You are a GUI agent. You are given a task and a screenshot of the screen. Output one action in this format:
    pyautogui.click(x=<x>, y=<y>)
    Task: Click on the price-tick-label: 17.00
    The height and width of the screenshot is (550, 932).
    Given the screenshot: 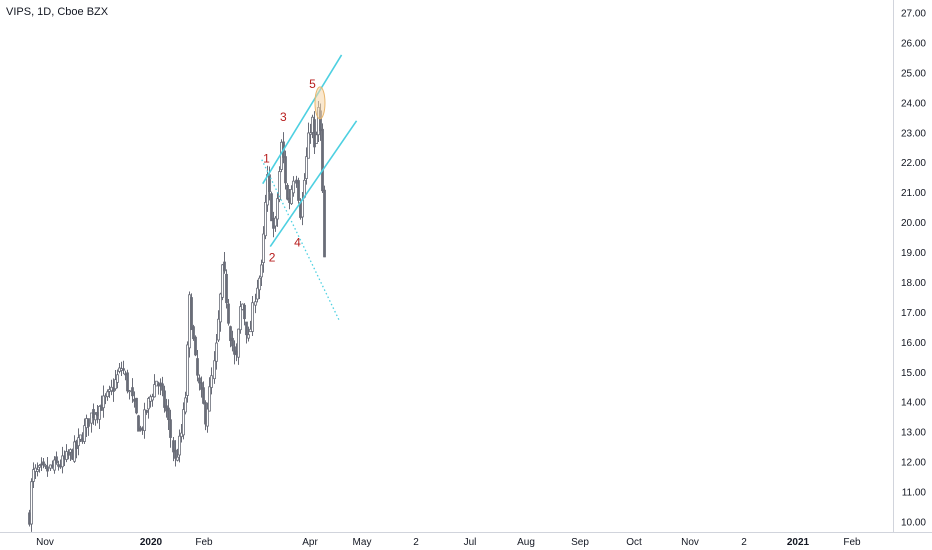 What is the action you would take?
    pyautogui.click(x=913, y=313)
    